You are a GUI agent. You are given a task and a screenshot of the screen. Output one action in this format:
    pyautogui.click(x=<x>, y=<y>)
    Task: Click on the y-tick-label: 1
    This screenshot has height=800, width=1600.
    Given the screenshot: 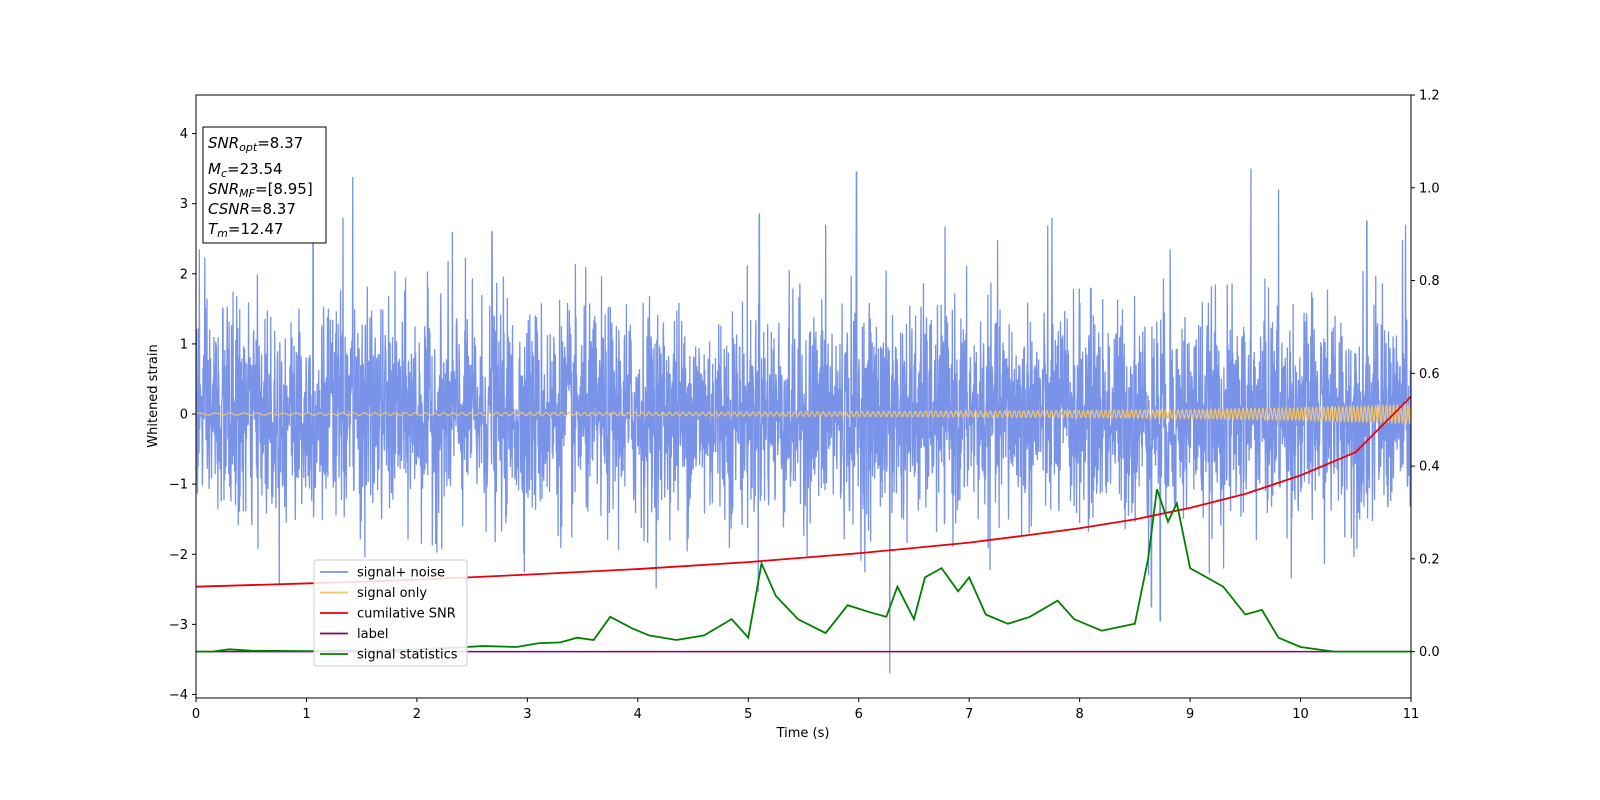 What is the action you would take?
    pyautogui.click(x=184, y=344)
    